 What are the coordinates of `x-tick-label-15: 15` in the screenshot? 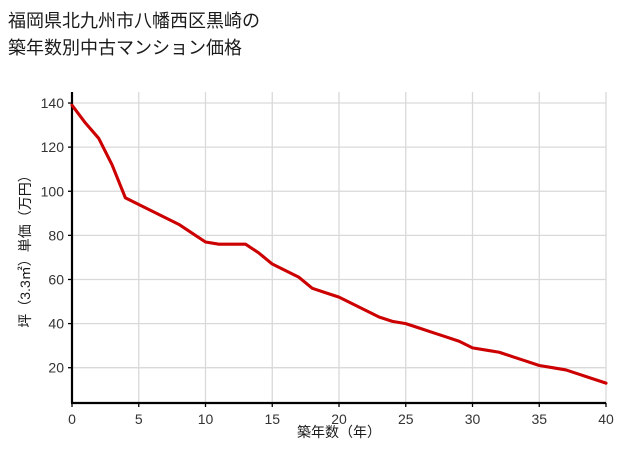 It's located at (272, 419).